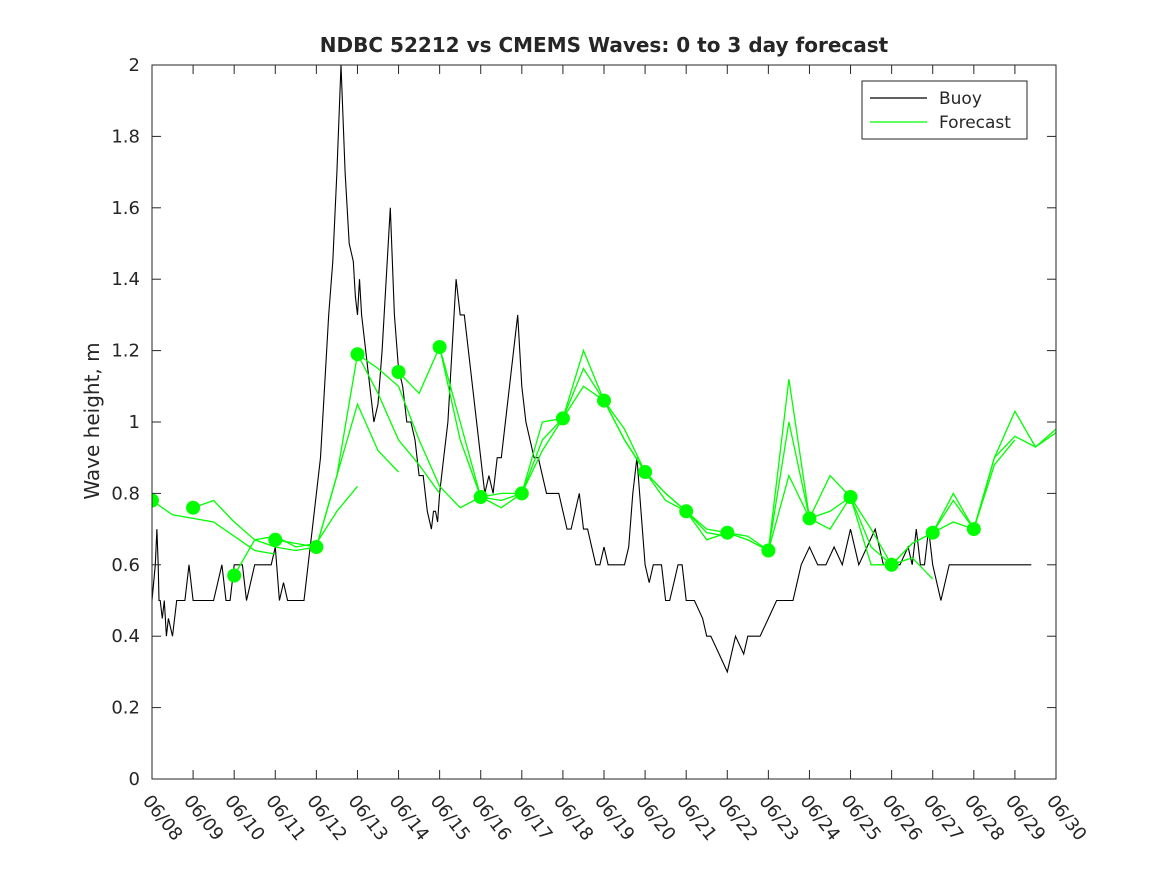 The image size is (1167, 875). Describe the element at coordinates (125, 493) in the screenshot. I see `y-tick-label: 0.8` at that location.